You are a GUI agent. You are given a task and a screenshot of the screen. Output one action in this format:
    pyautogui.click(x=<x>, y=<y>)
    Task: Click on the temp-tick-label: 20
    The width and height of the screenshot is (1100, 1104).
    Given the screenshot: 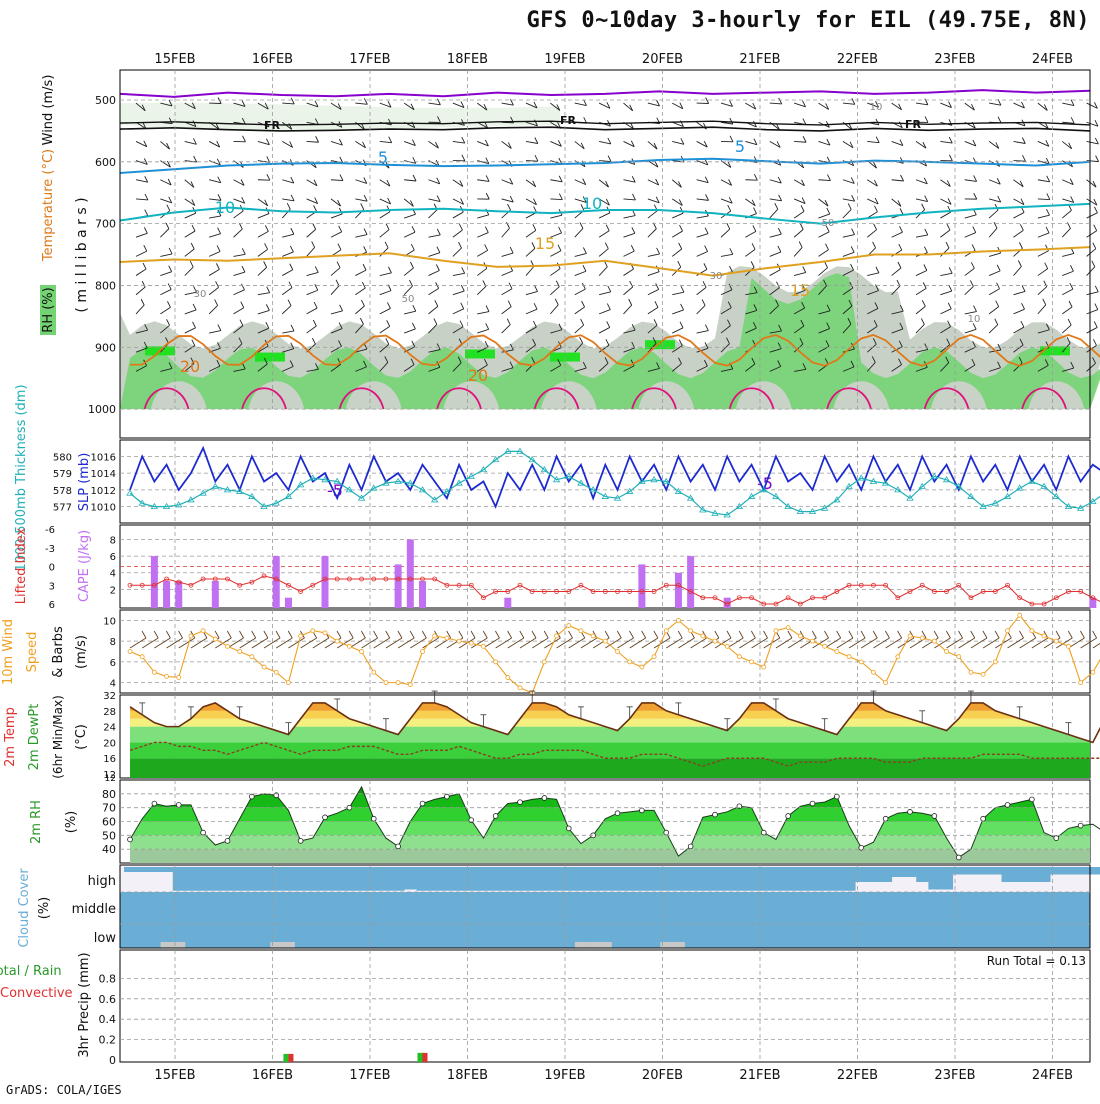 What is the action you would take?
    pyautogui.click(x=109, y=743)
    